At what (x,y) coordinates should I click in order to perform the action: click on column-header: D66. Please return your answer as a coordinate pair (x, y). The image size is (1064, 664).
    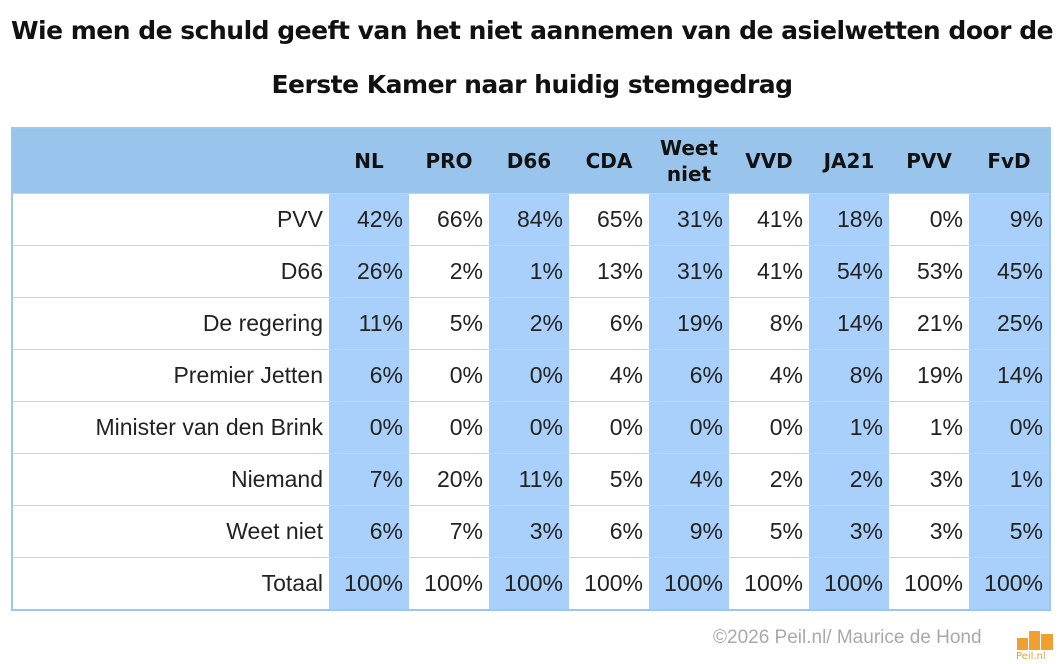
    Looking at the image, I should click on (529, 161).